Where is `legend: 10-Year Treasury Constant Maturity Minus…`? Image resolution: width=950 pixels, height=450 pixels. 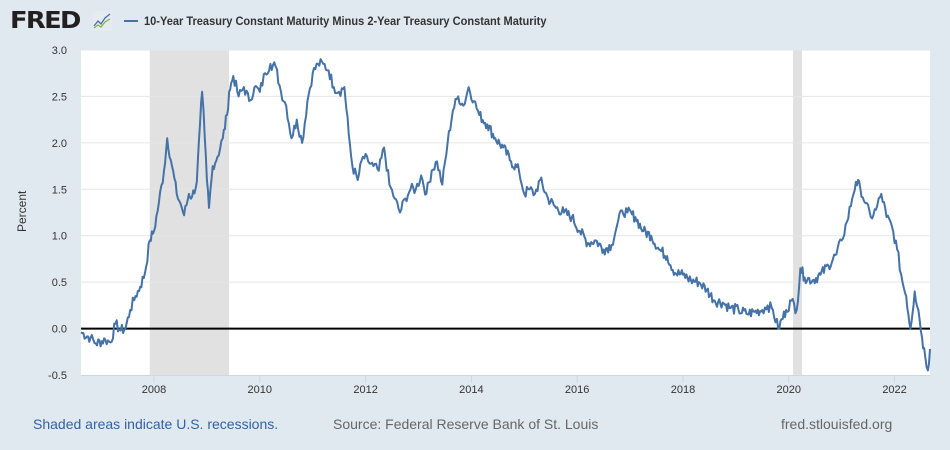 legend: 10-Year Treasury Constant Maturity Minus… is located at coordinates (352, 21).